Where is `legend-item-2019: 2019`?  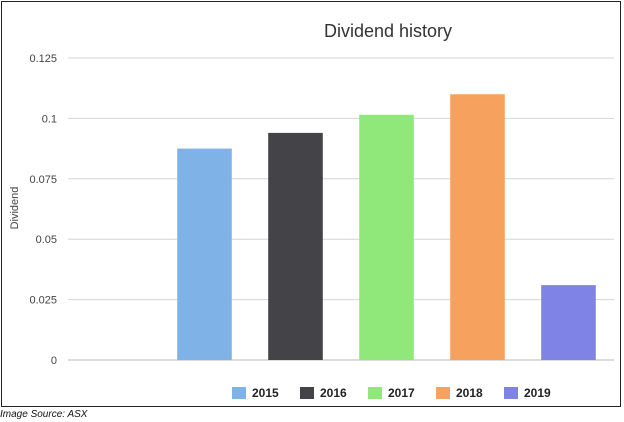 legend-item-2019: 2019 is located at coordinates (527, 393).